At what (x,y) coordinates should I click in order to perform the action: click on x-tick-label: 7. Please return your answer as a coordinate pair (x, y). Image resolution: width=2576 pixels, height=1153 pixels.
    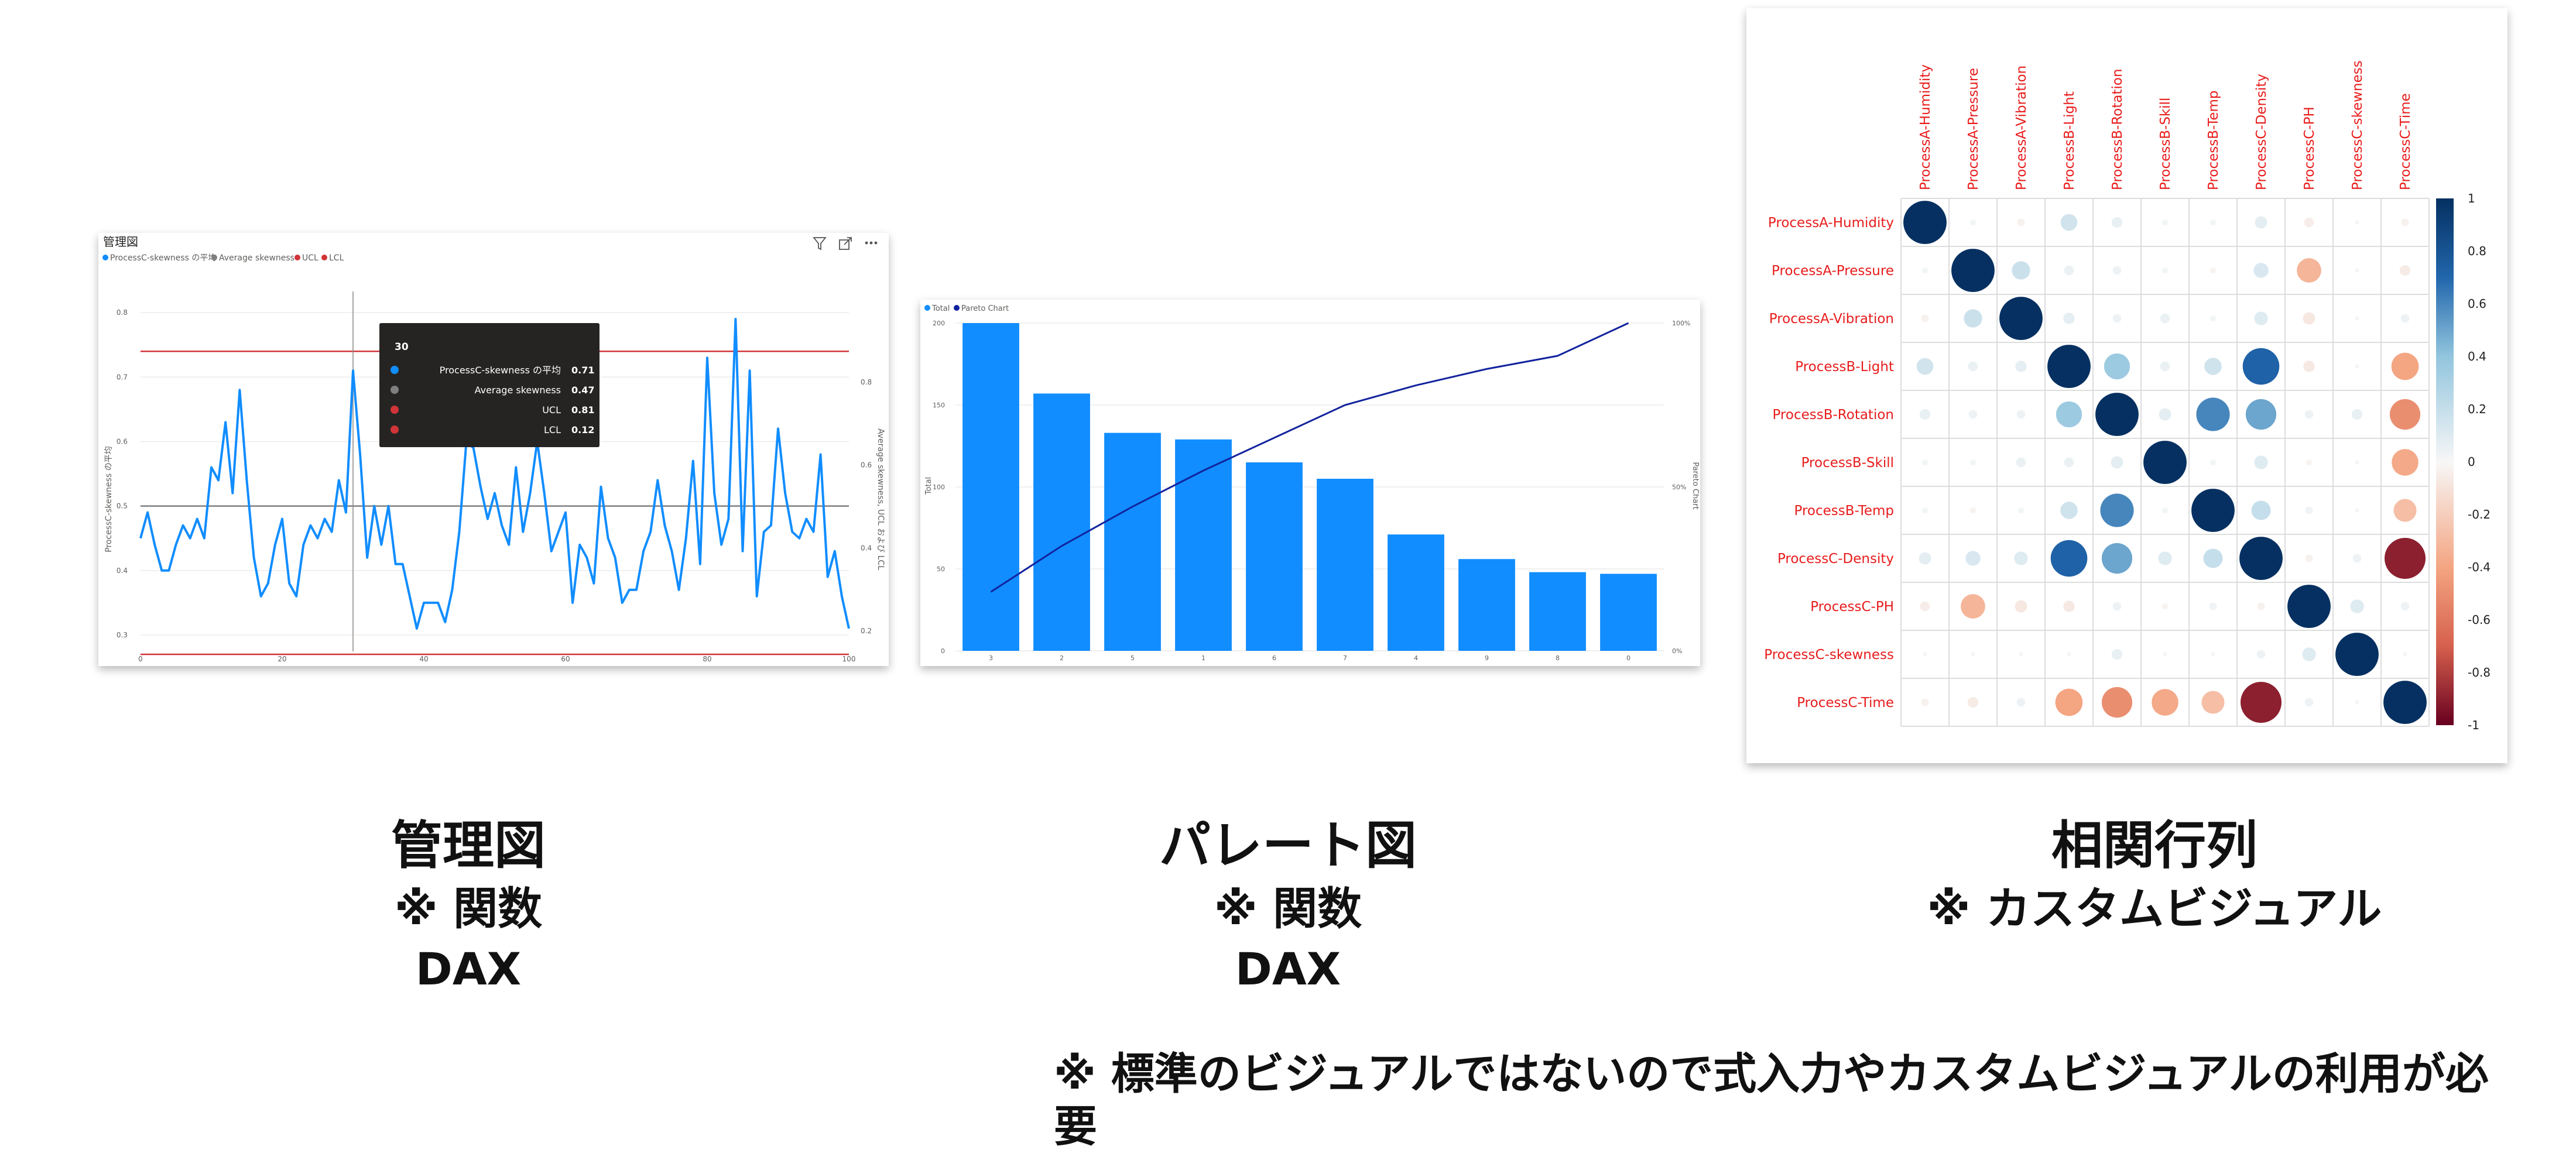
    Looking at the image, I should click on (1345, 658).